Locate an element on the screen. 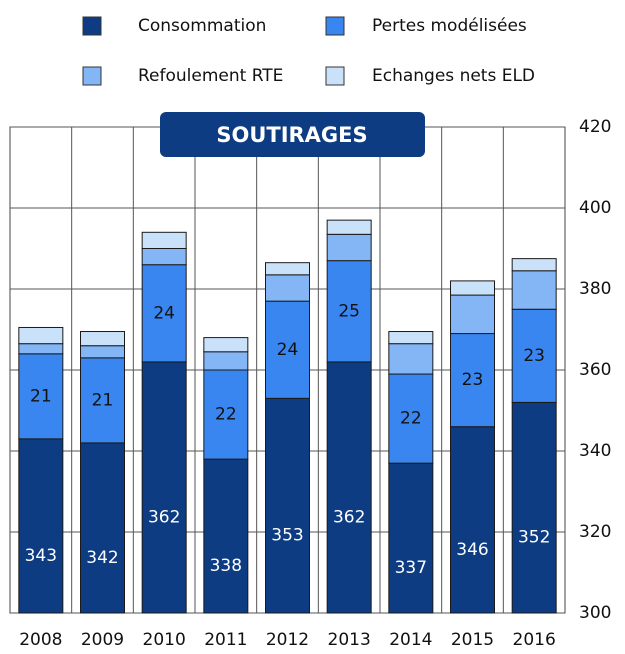  legend-label: Pertes modélisées is located at coordinates (449, 26).